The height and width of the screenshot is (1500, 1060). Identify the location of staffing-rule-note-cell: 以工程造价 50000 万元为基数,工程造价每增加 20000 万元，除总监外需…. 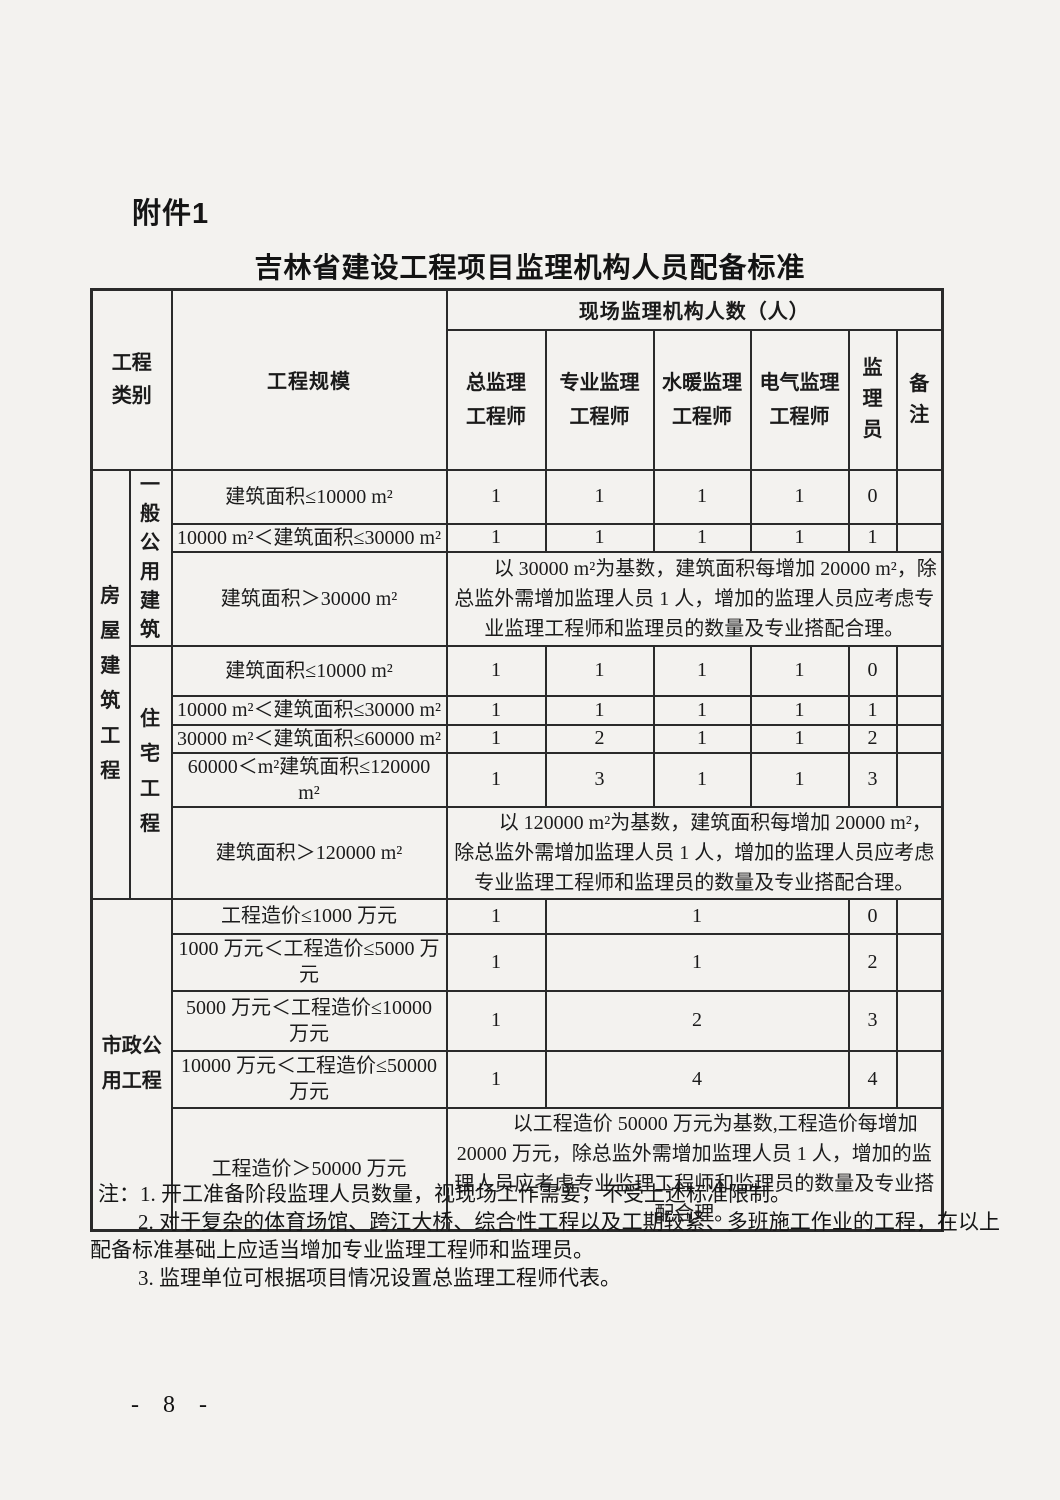
(694, 1168).